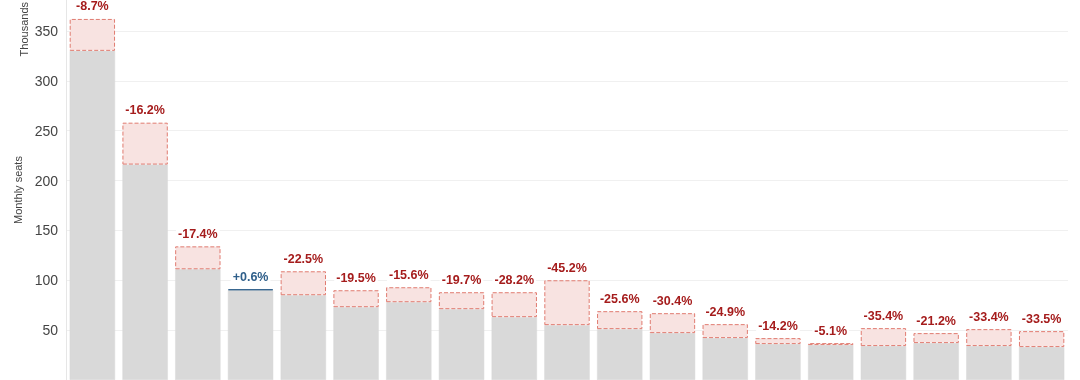 This screenshot has width=1080, height=380. What do you see at coordinates (725, 311) in the screenshot?
I see `annotation: -24.9%` at bounding box center [725, 311].